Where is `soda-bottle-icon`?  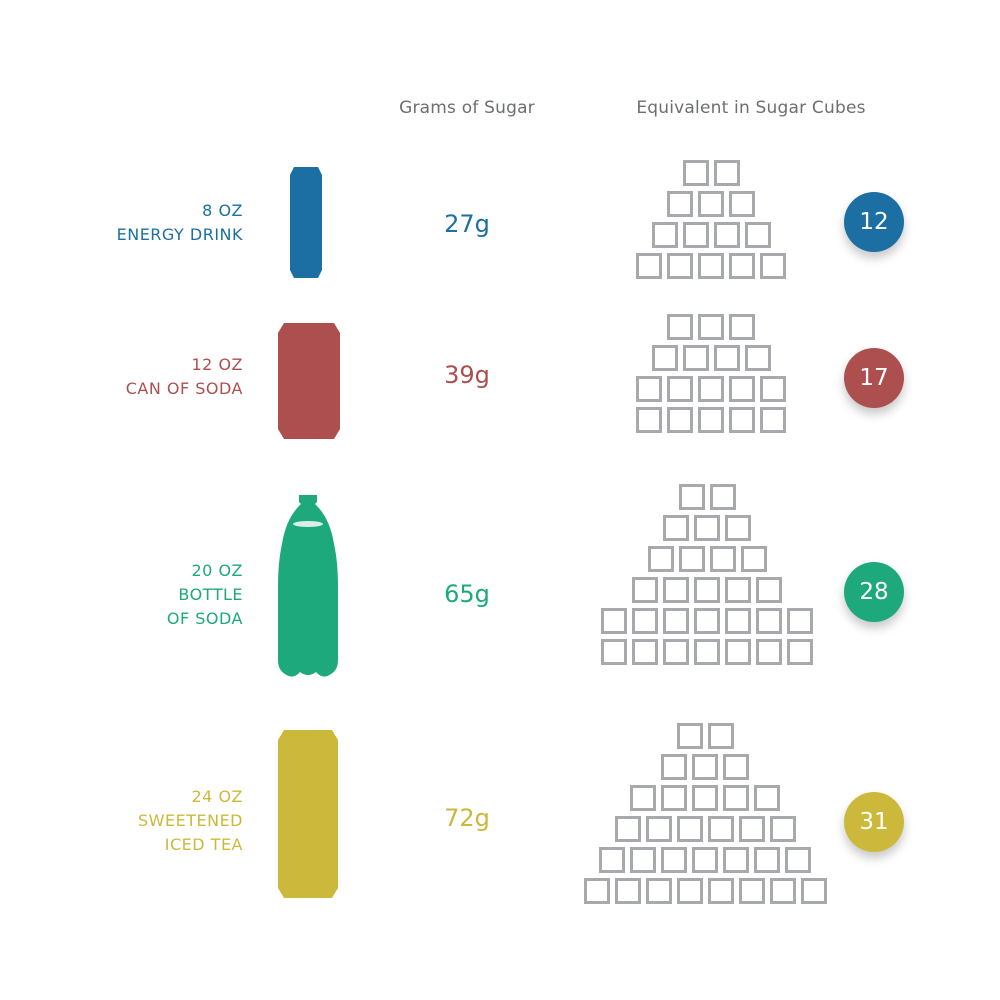
soda-bottle-icon is located at coordinates (308, 586).